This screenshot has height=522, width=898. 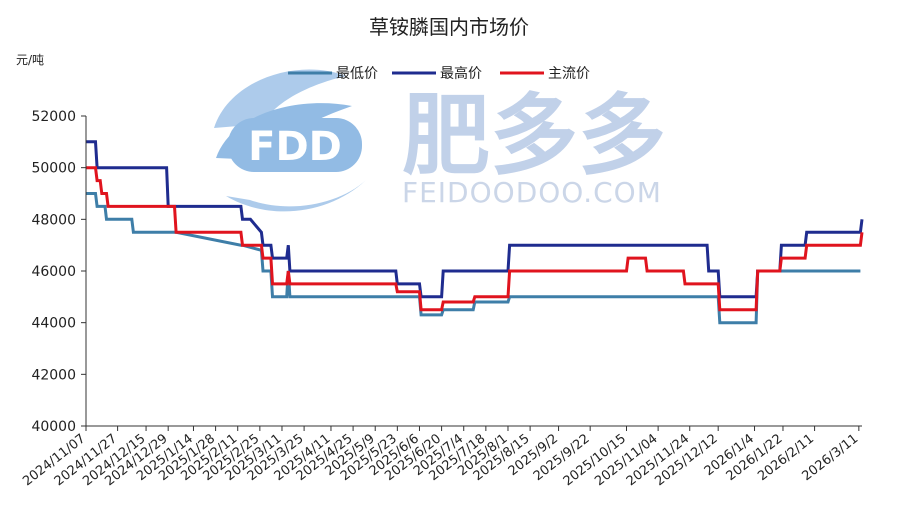 I want to click on y-tick-label: 40000, so click(x=53, y=427).